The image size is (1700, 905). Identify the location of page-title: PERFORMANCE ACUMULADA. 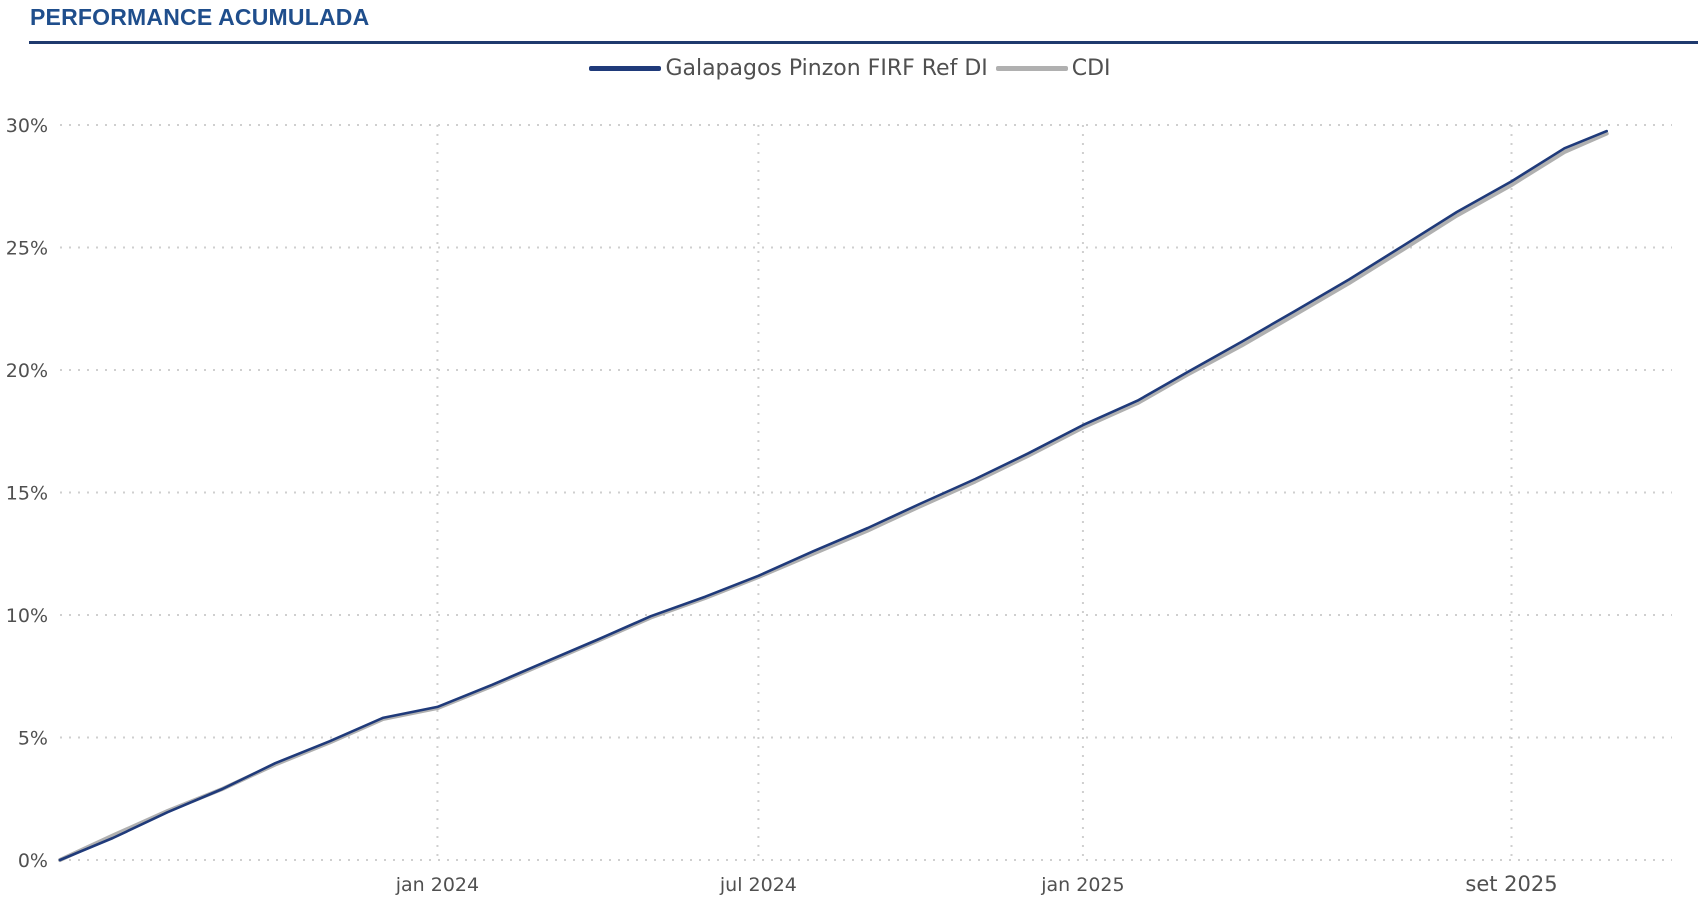
(200, 17).